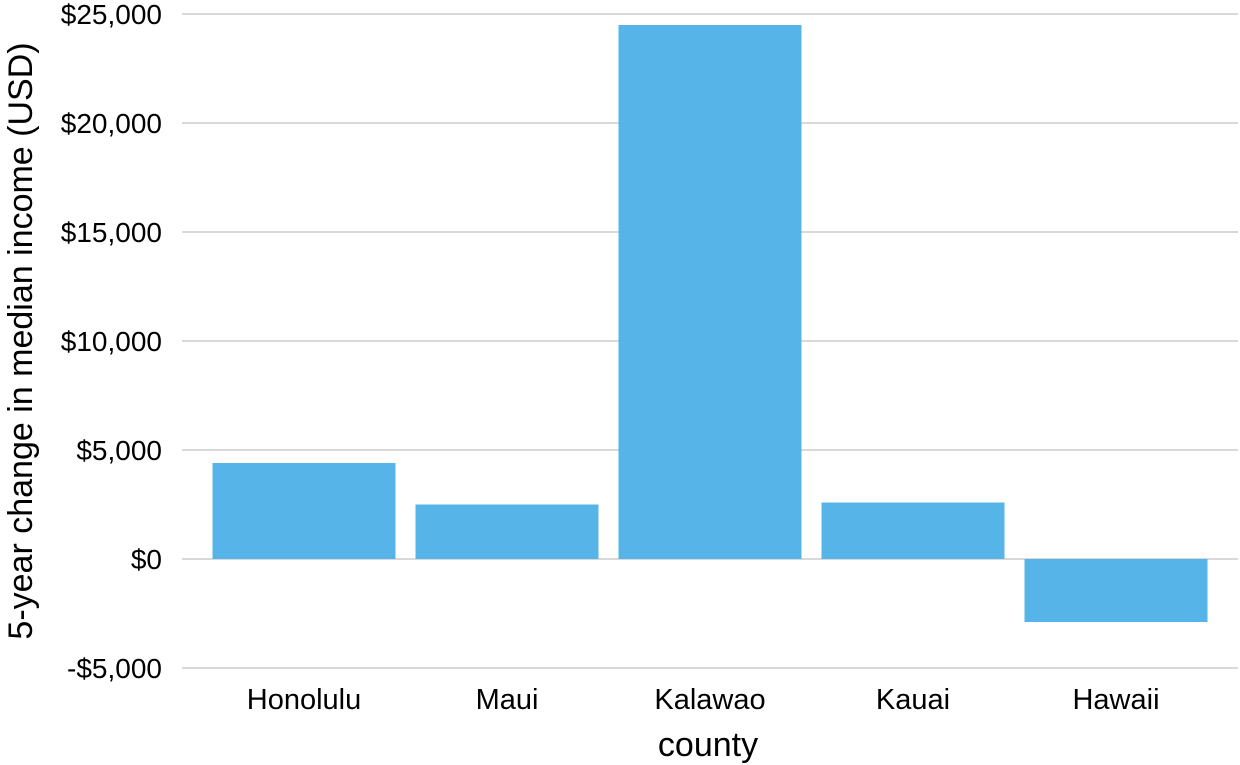  Describe the element at coordinates (111, 123) in the screenshot. I see `y-tick-label: $20,000` at that location.